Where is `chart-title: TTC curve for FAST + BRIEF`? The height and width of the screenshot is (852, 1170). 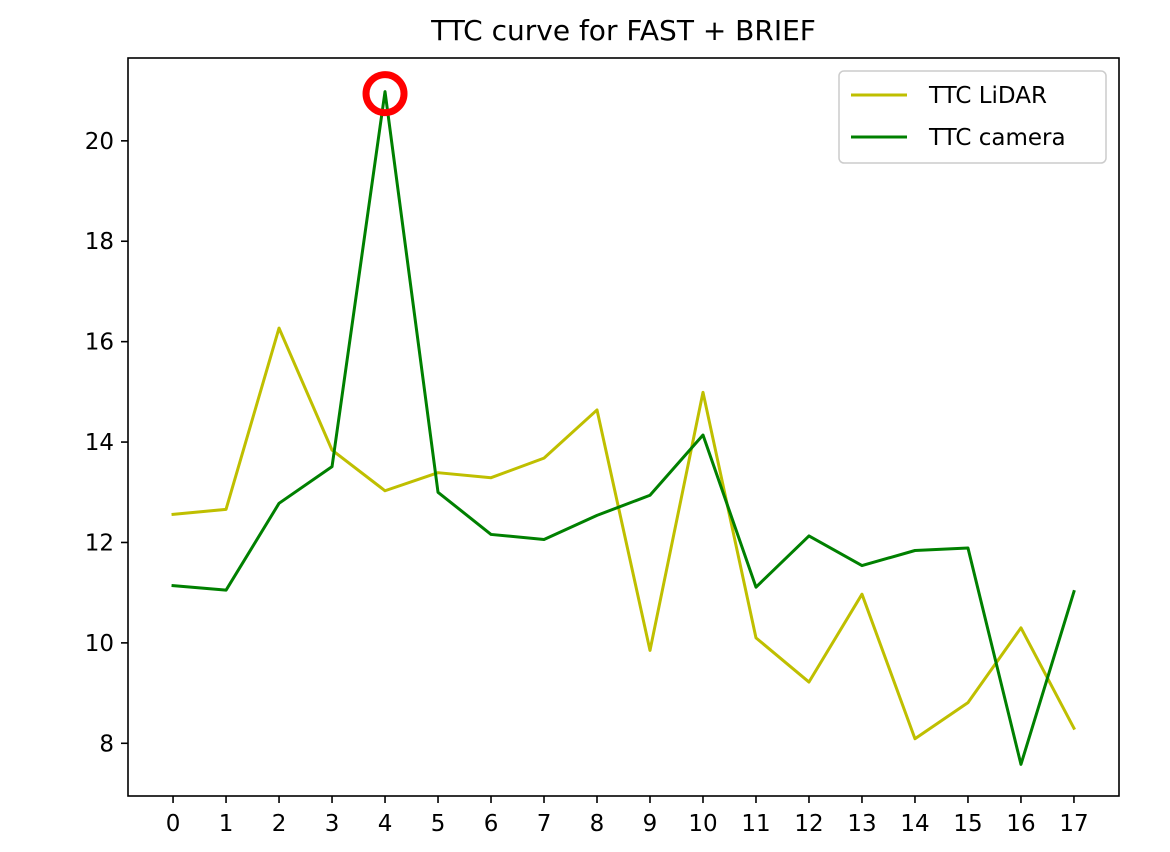 chart-title: TTC curve for FAST + BRIEF is located at coordinates (623, 30).